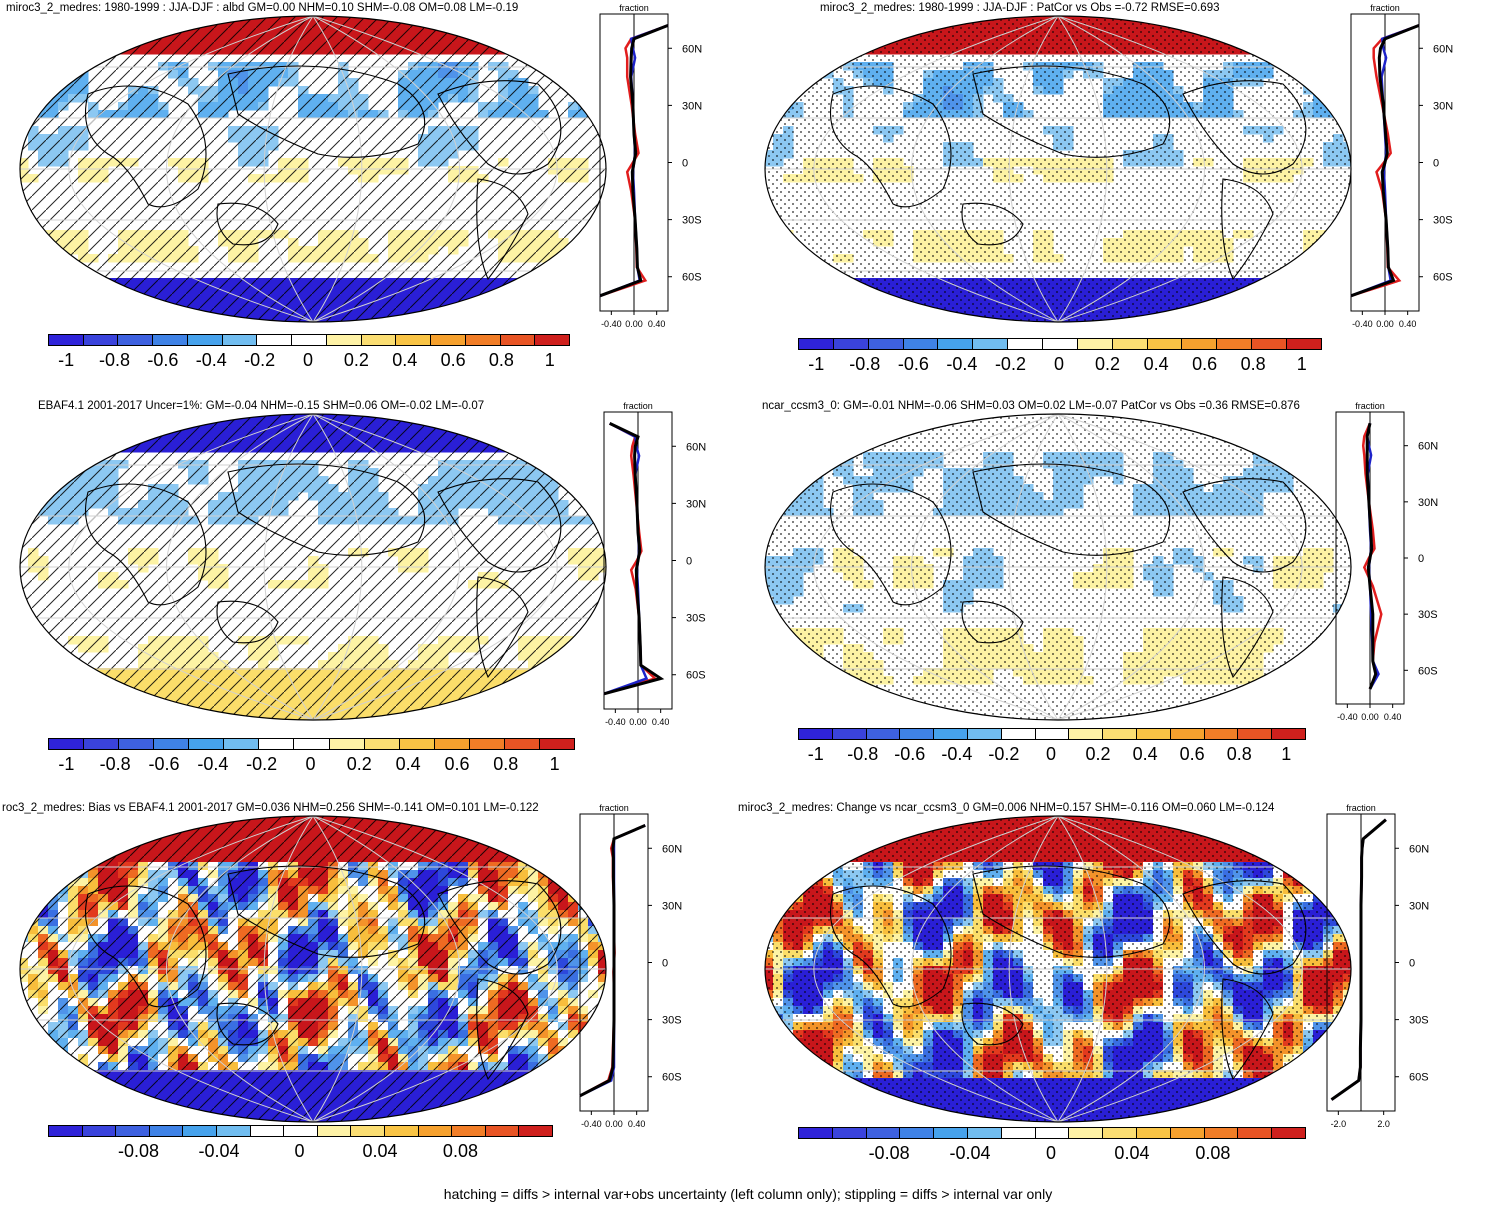 The image size is (1496, 1205). I want to click on map-p1, so click(313, 169).